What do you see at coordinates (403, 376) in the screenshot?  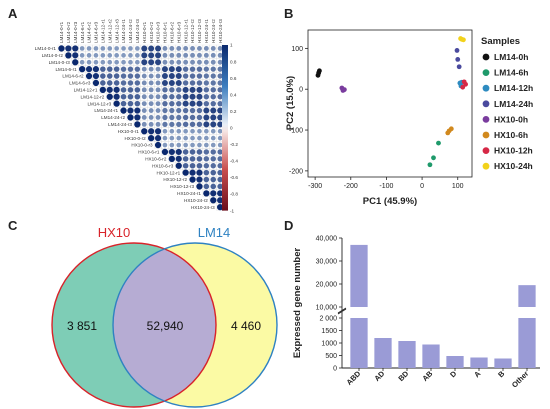 I see `bar-category-label: BD` at bounding box center [403, 376].